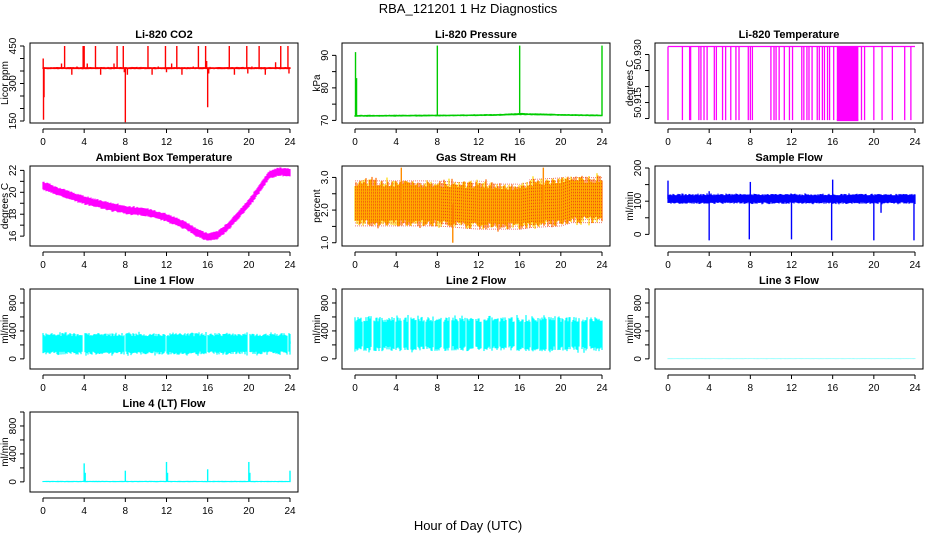 Image resolution: width=936 pixels, height=540 pixels. I want to click on panel-title: Gas Stream RH, so click(476, 158).